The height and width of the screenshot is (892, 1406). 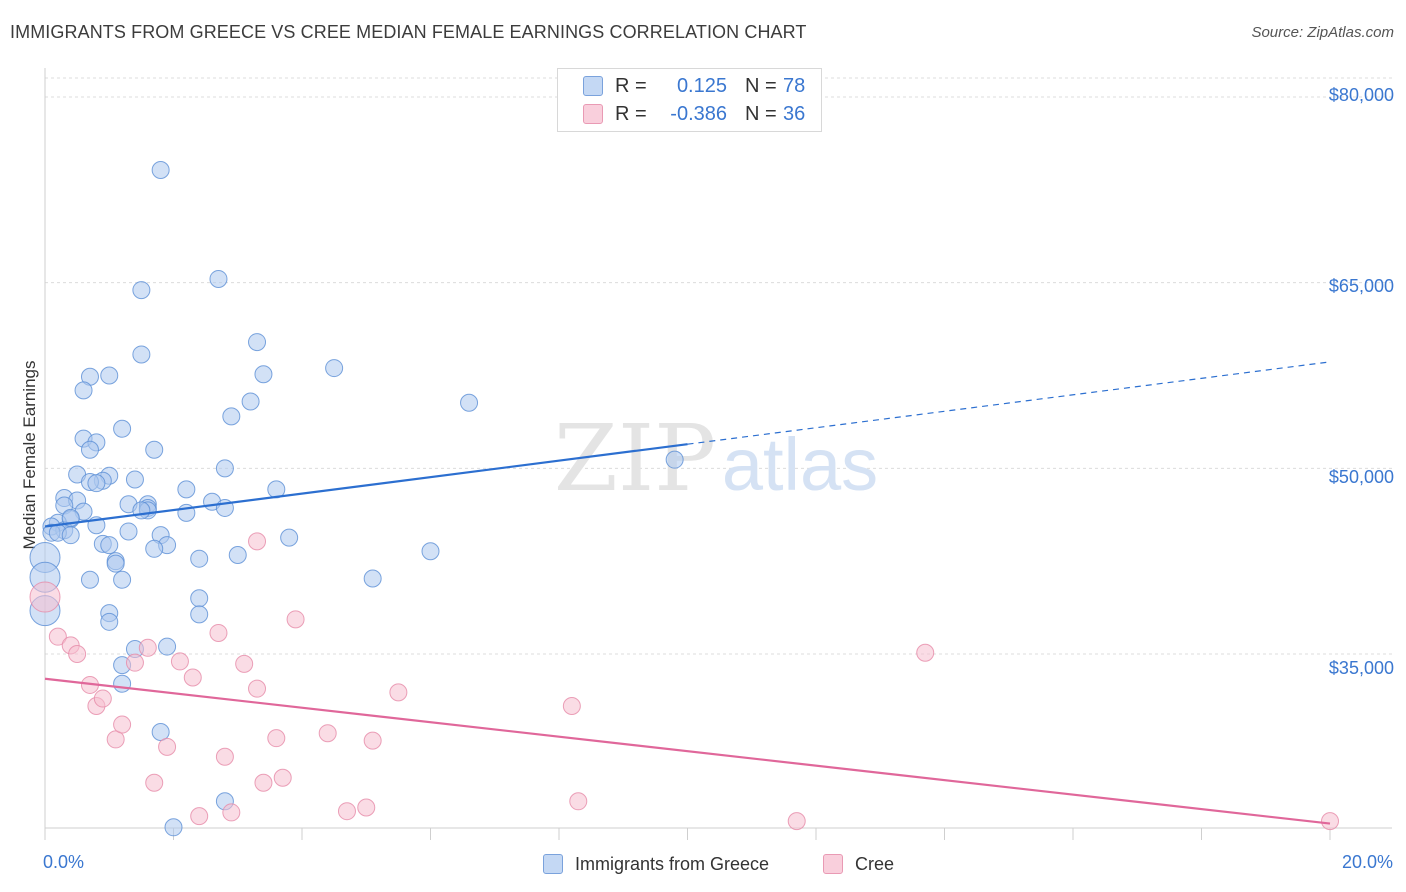 I want to click on legend-item-greece: Immigrants from Greece, so click(x=656, y=864).